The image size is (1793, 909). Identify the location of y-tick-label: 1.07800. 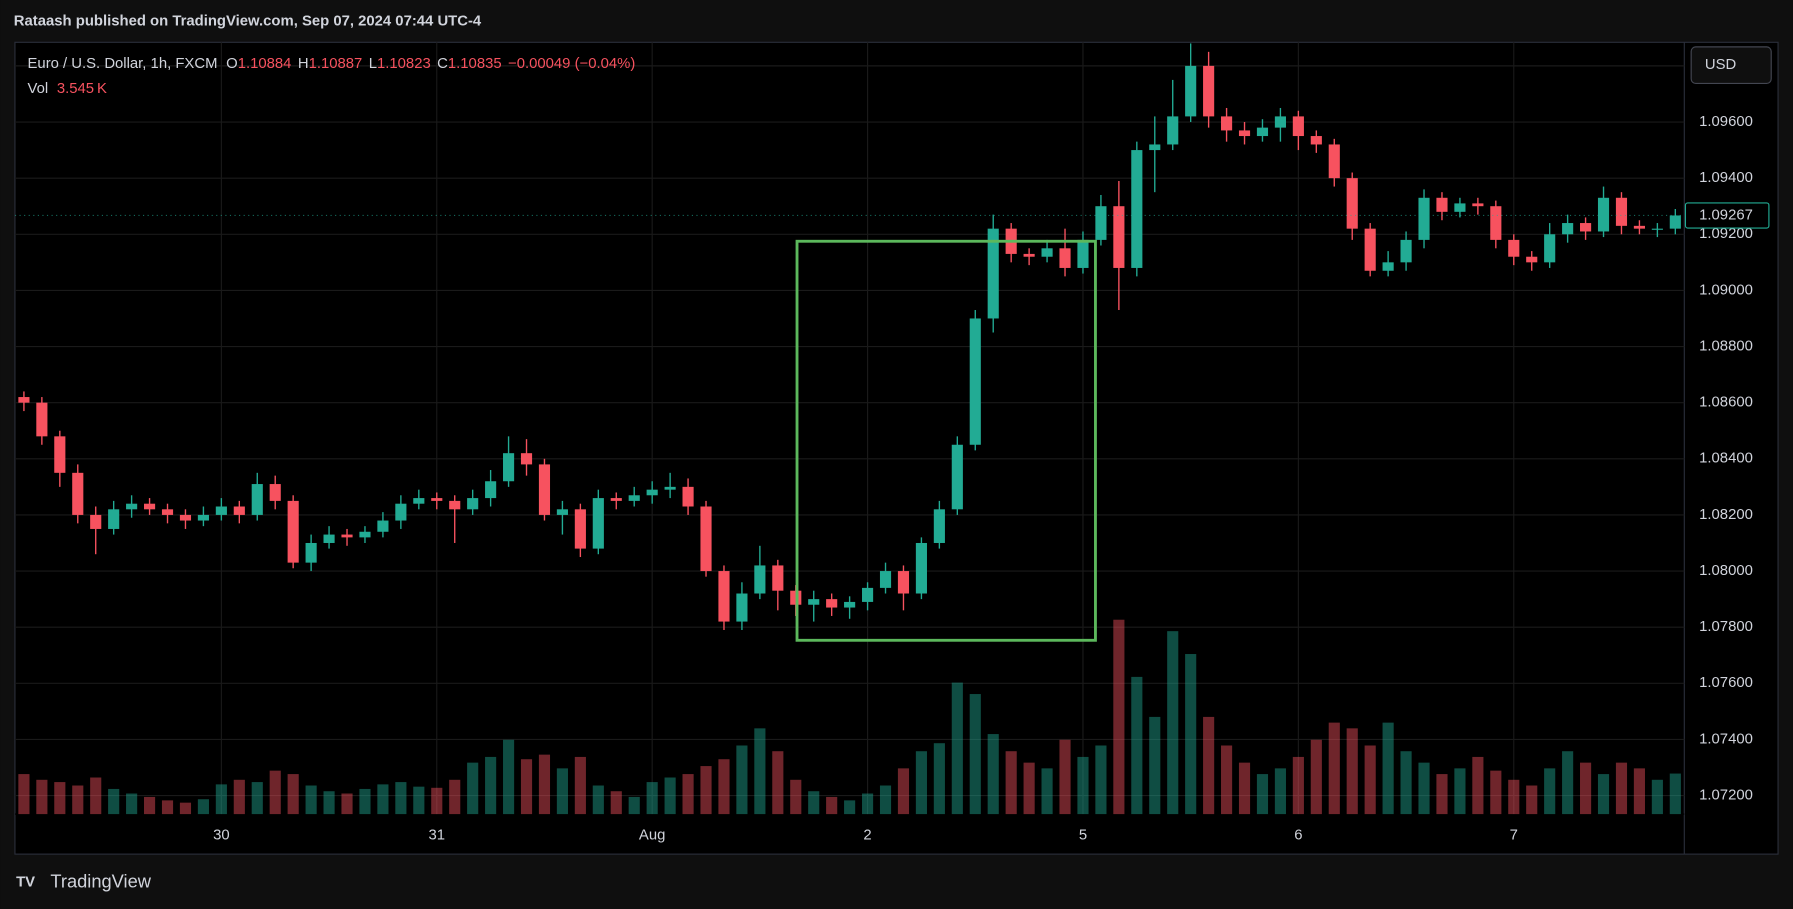
(1726, 627).